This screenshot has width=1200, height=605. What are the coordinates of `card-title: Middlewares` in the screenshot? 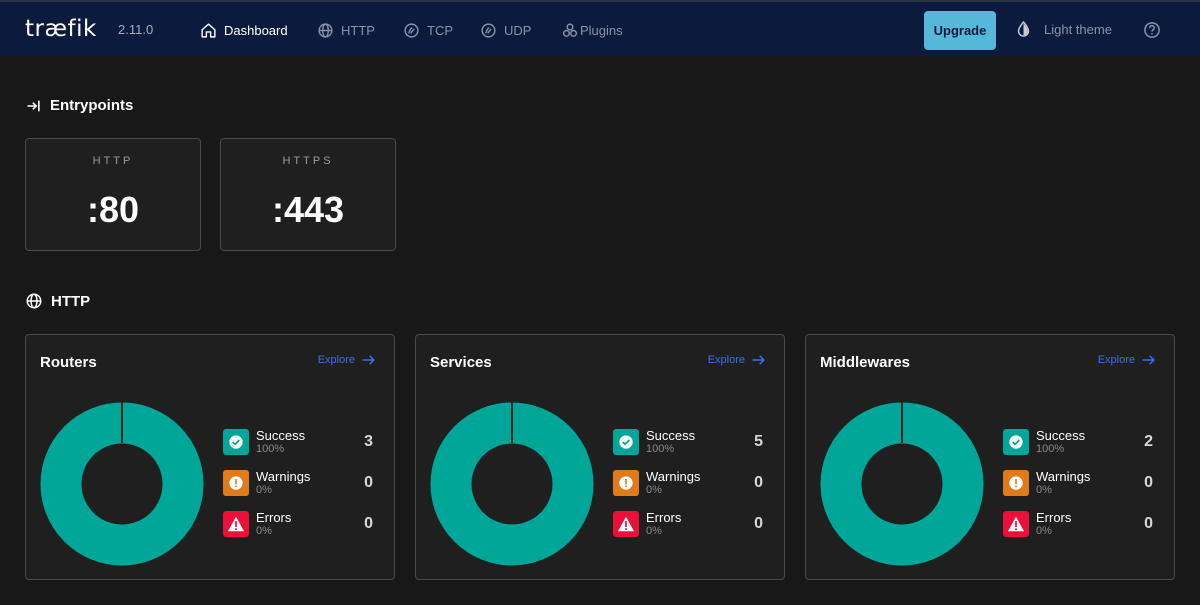 It's located at (865, 362).